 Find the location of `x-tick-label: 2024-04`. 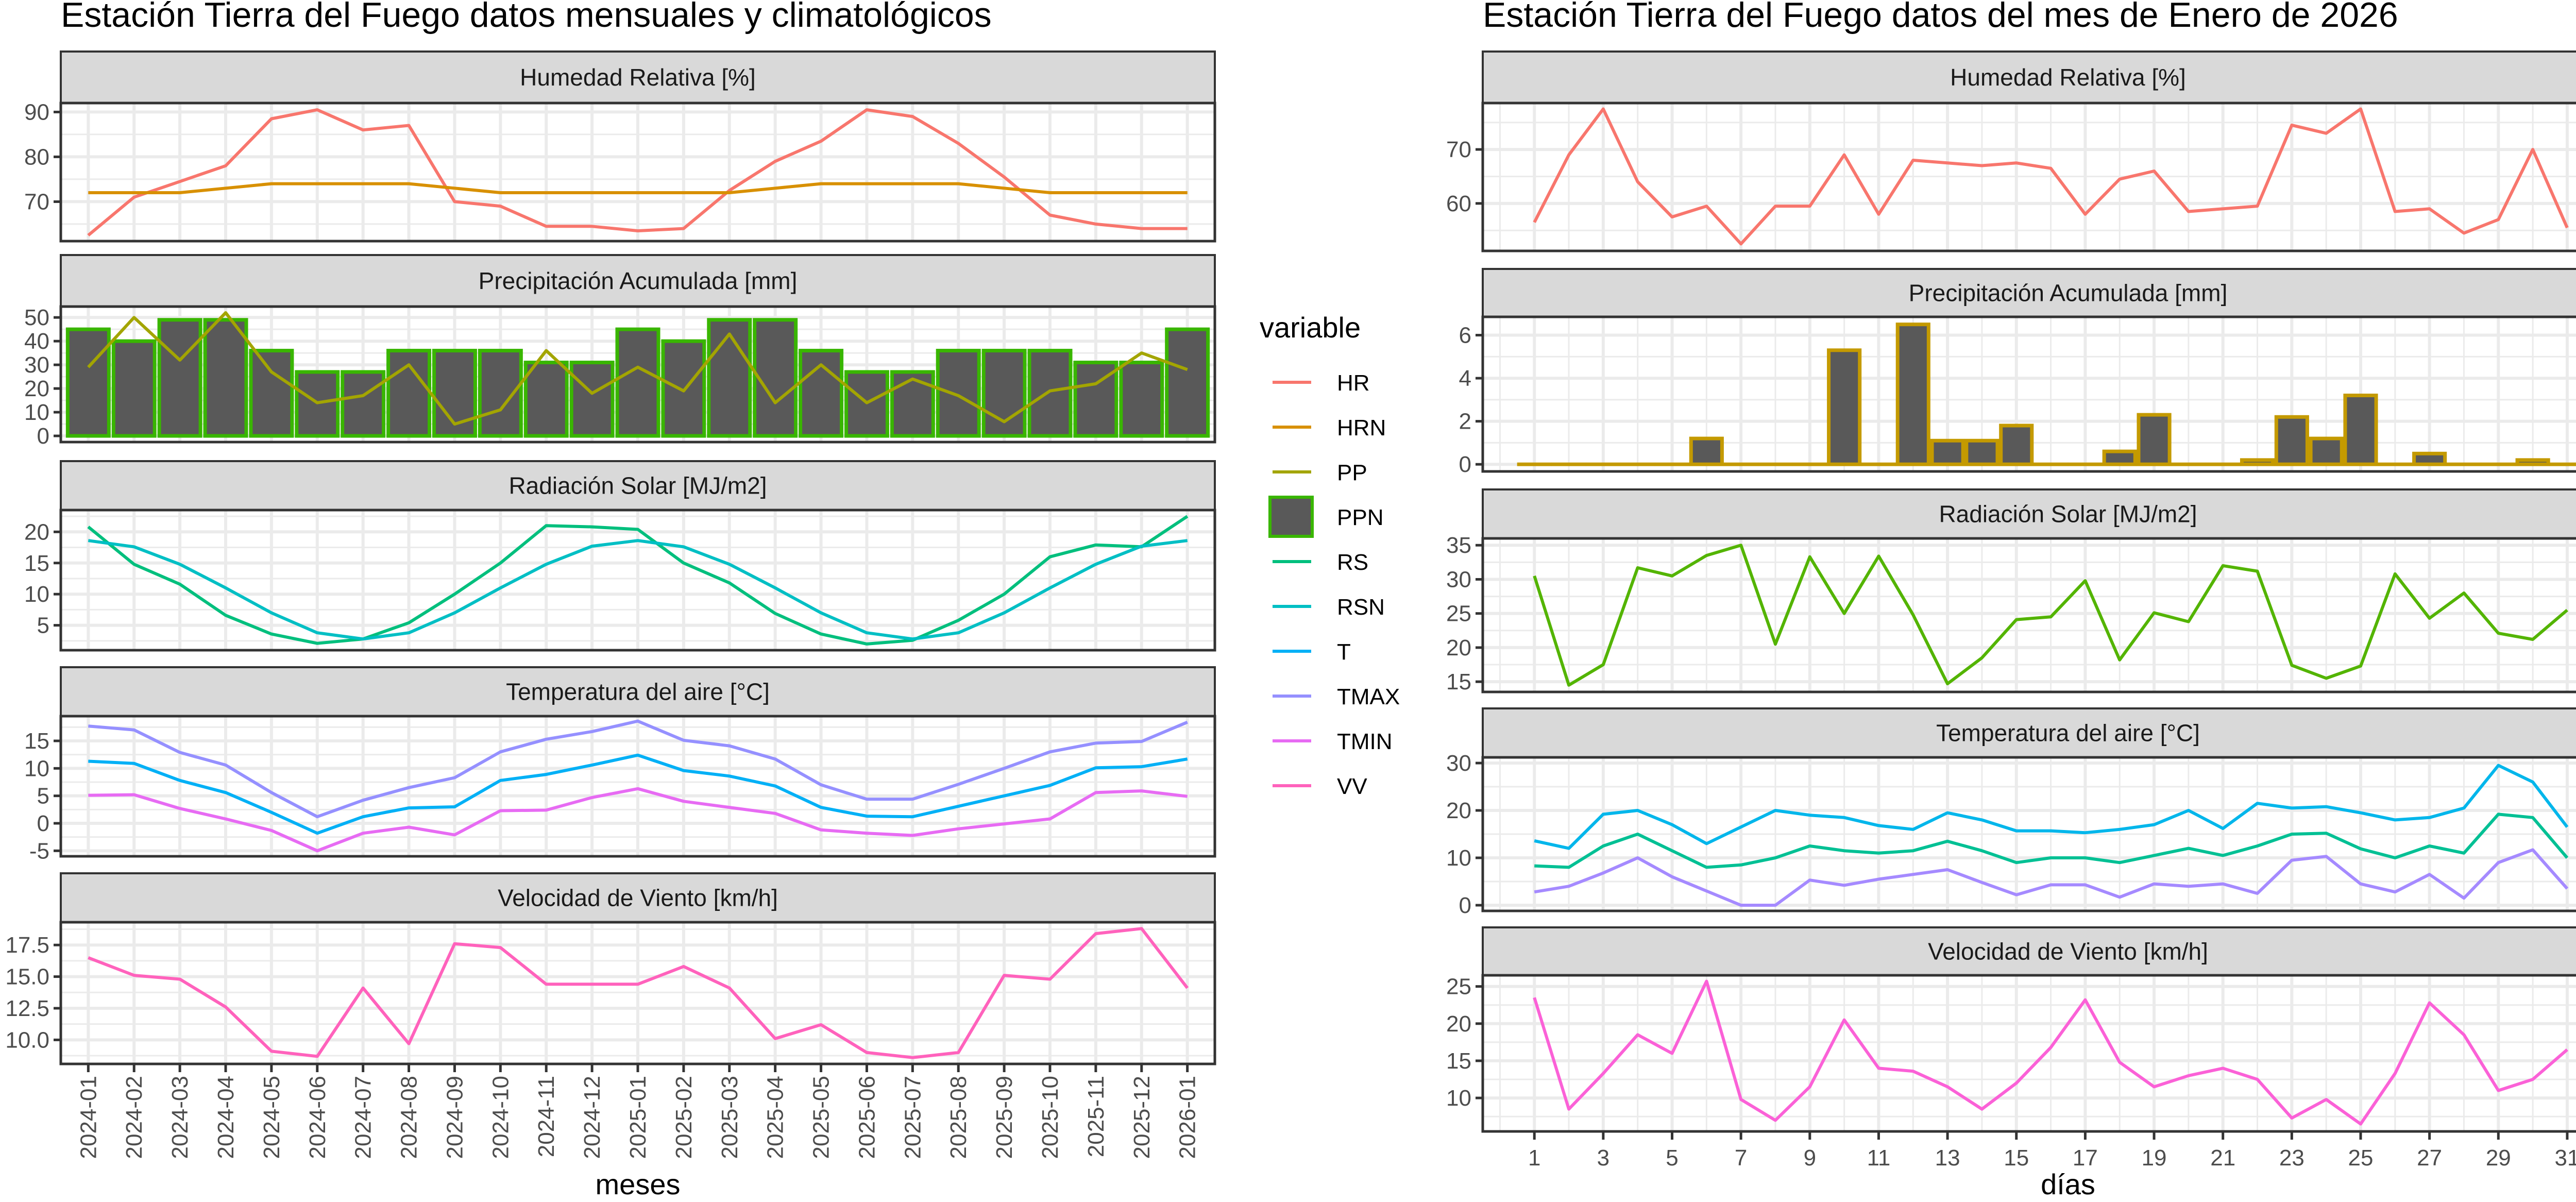

x-tick-label: 2024-04 is located at coordinates (226, 1118).